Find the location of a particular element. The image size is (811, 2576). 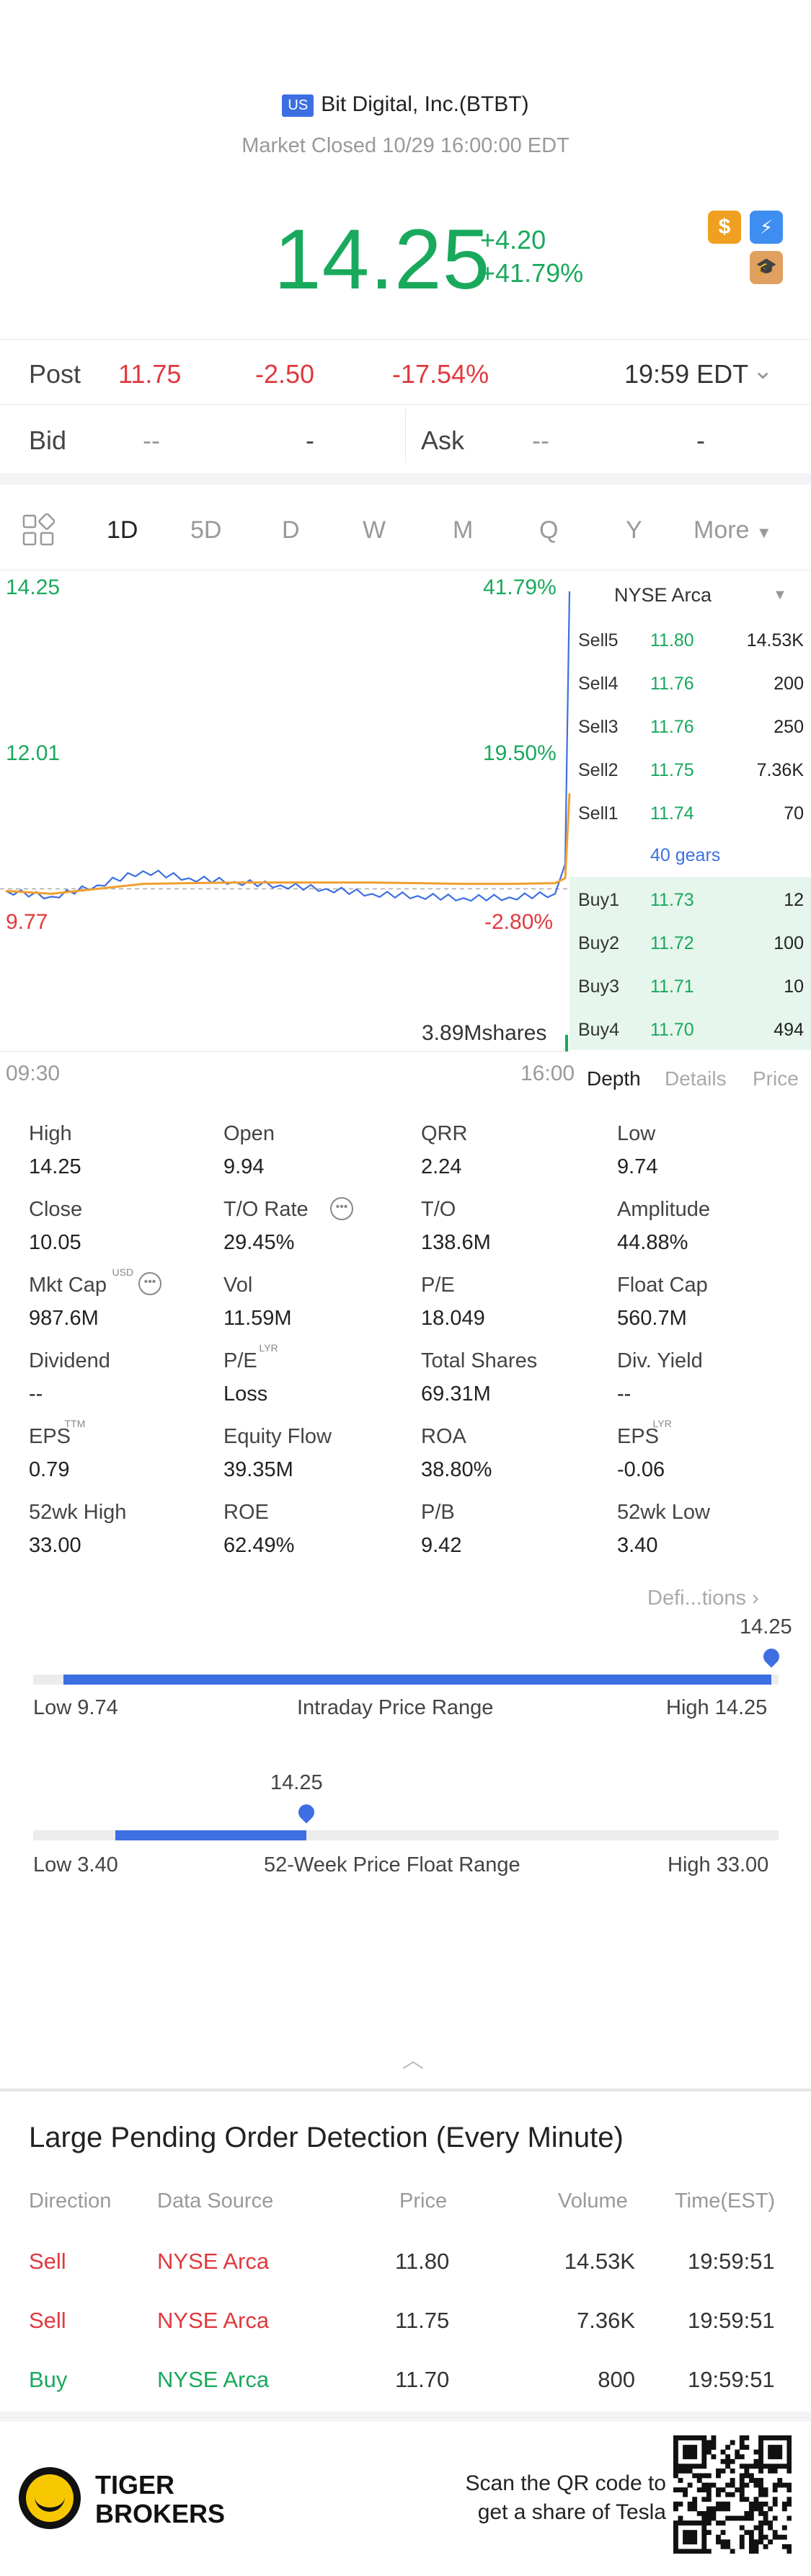

buy-level-price: 11.72 is located at coordinates (672, 943).